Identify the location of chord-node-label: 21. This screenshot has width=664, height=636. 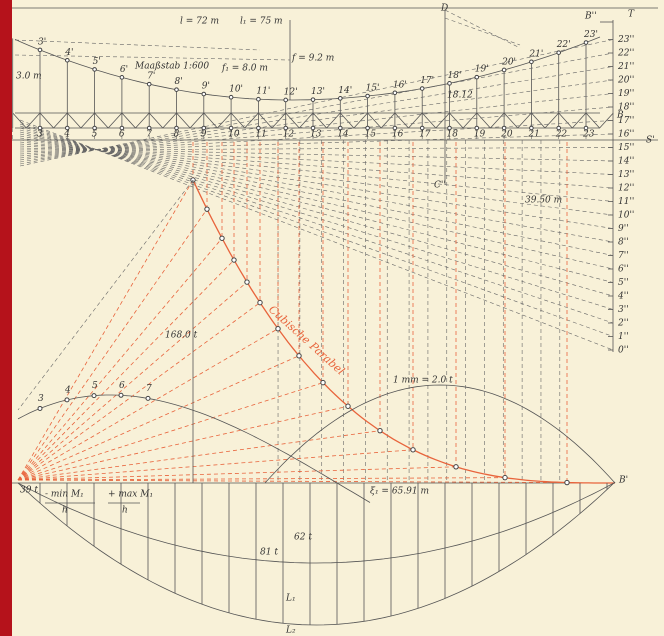
(533, 135).